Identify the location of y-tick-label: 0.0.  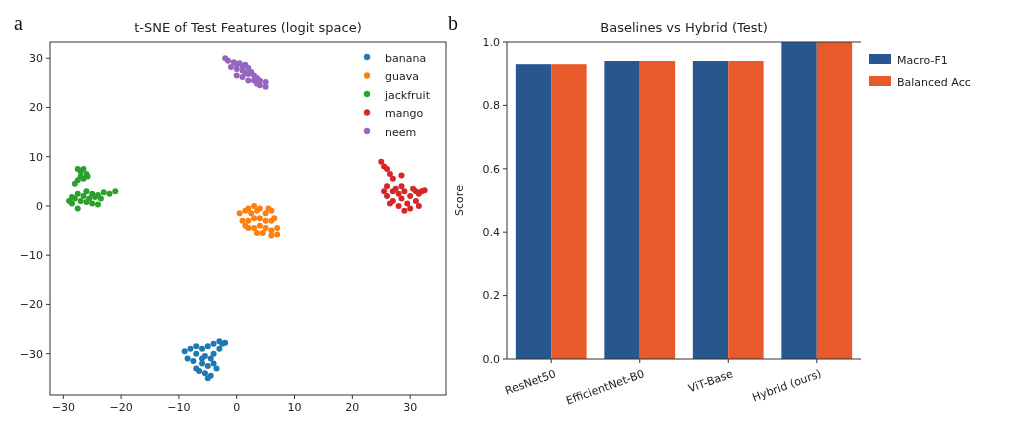
(491, 359).